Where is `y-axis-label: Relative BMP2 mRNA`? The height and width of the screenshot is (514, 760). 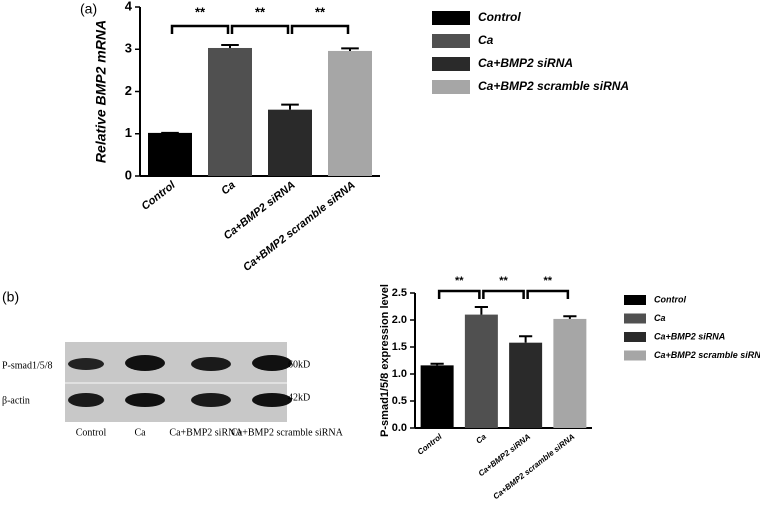
y-axis-label: Relative BMP2 mRNA is located at coordinates (101, 91).